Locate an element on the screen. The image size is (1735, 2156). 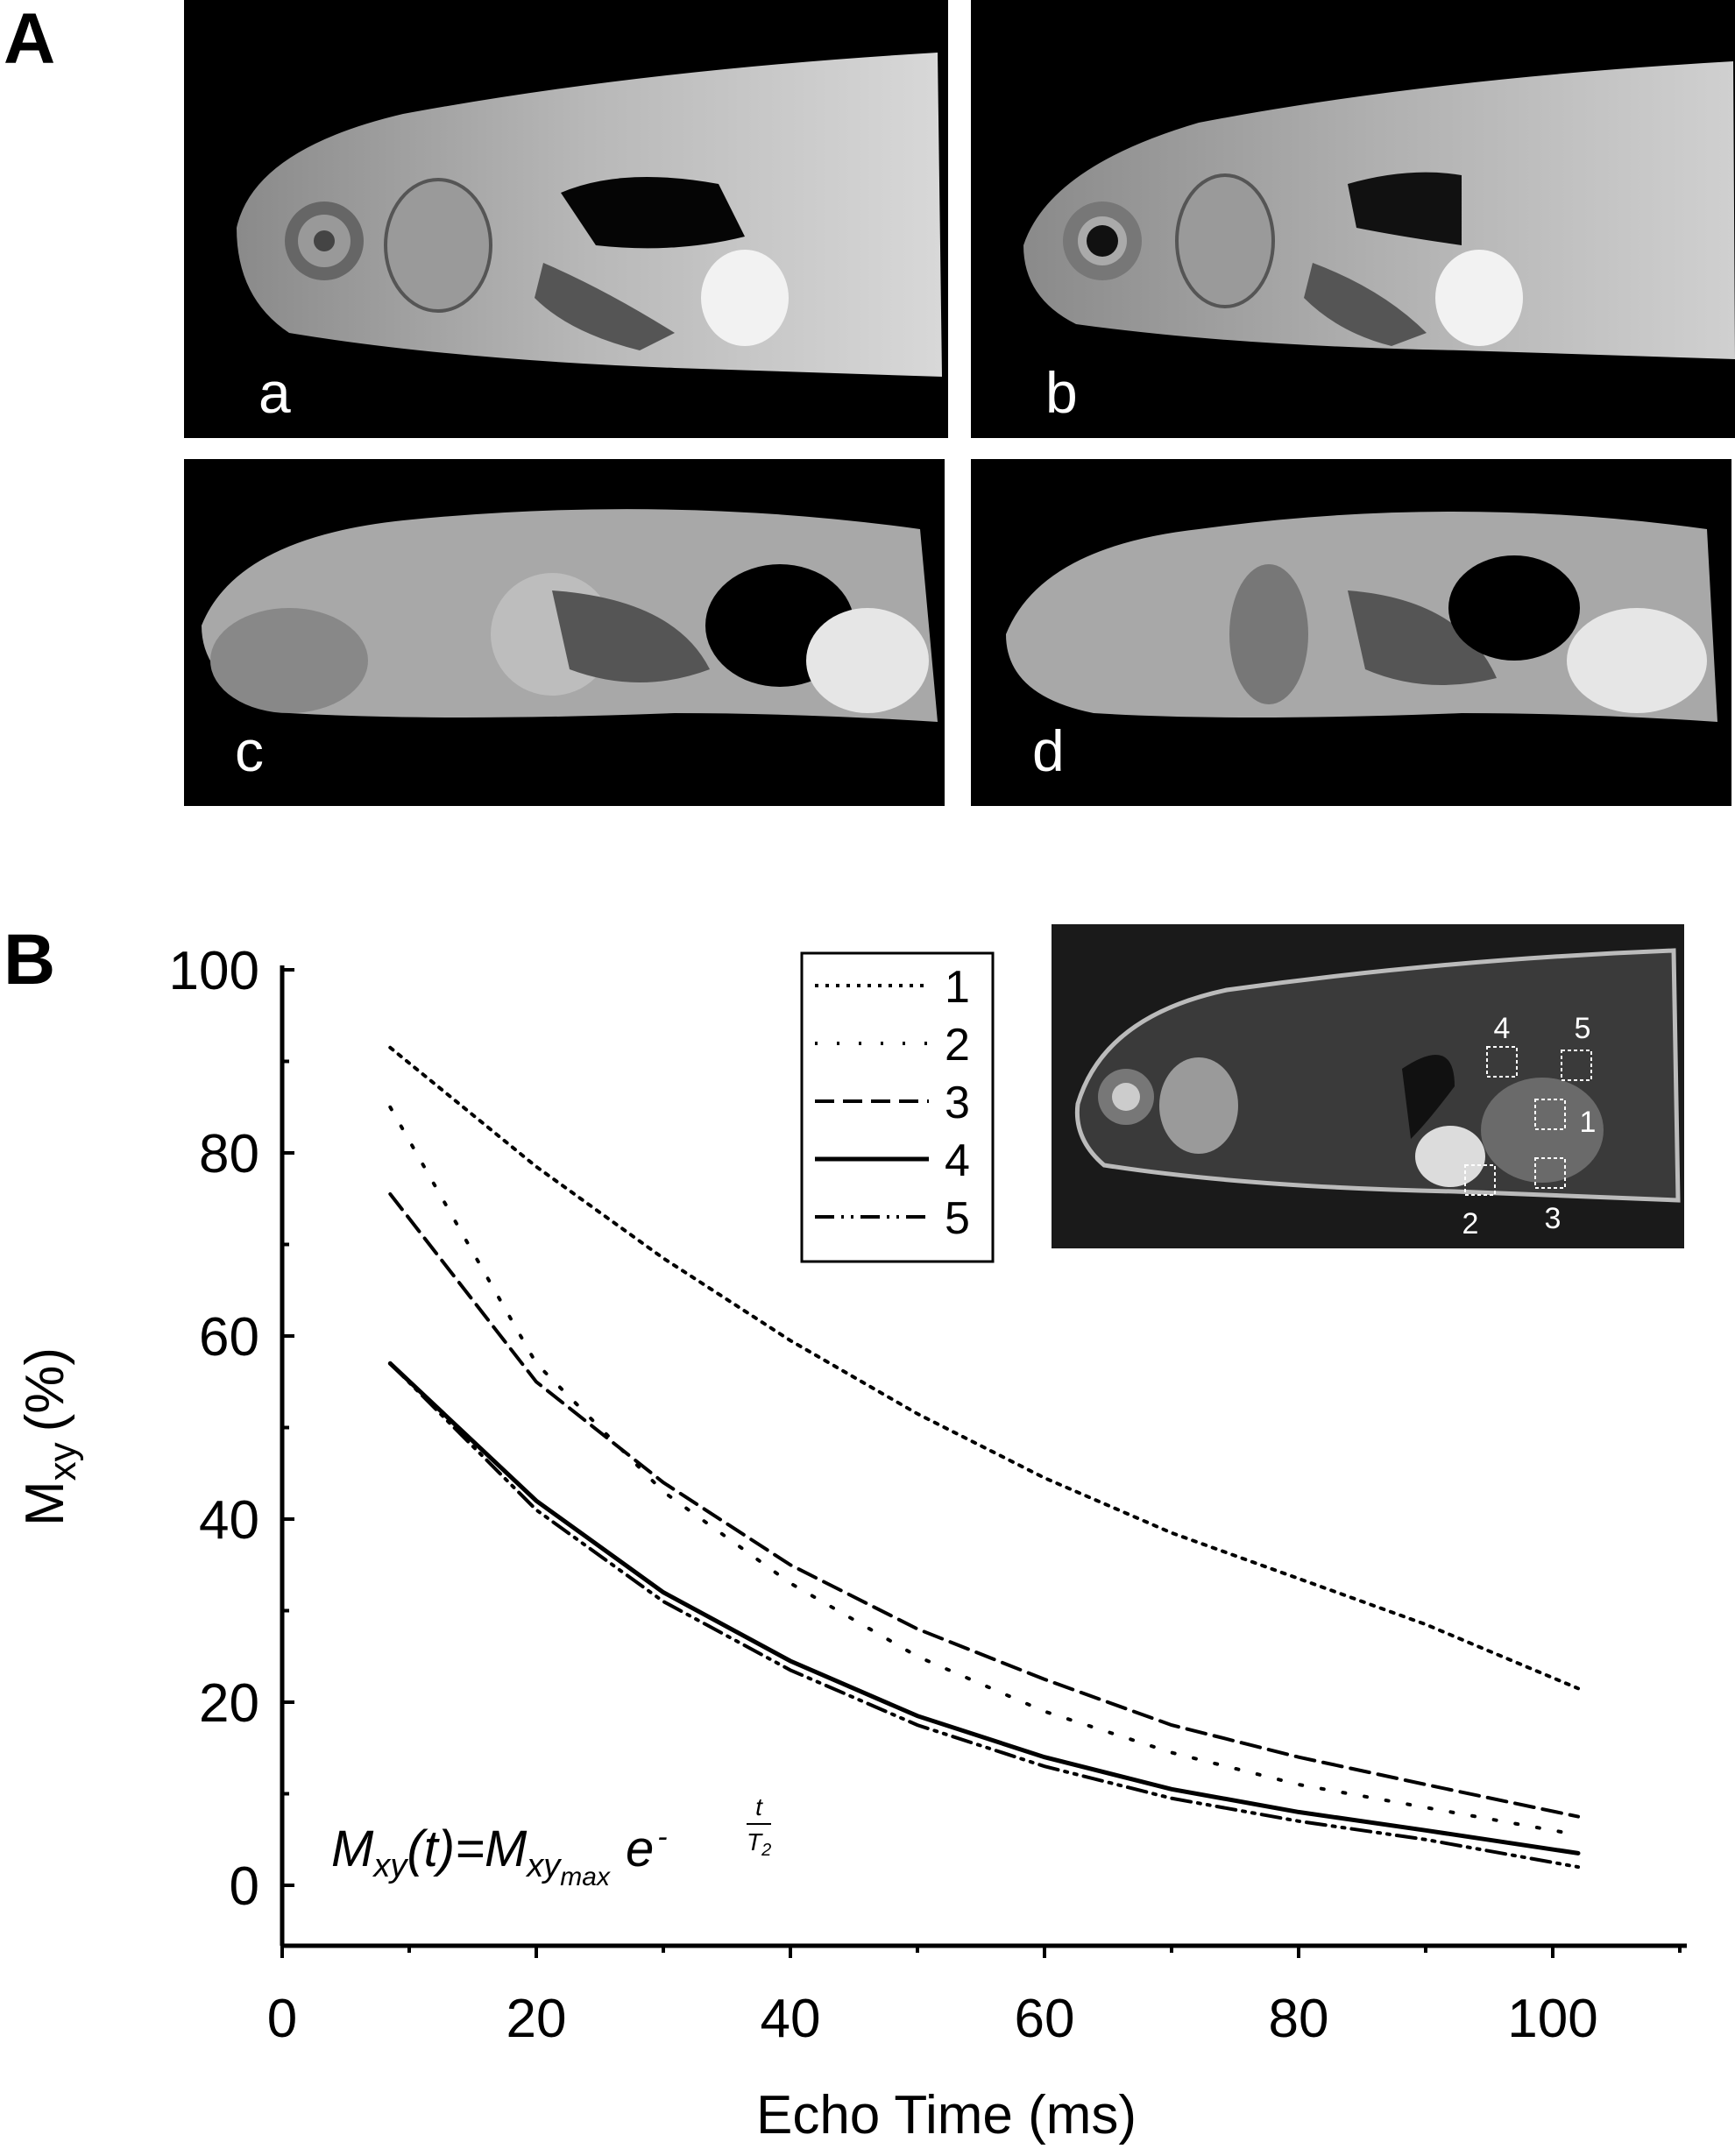
legend-label-1: 1 is located at coordinates (958, 988).